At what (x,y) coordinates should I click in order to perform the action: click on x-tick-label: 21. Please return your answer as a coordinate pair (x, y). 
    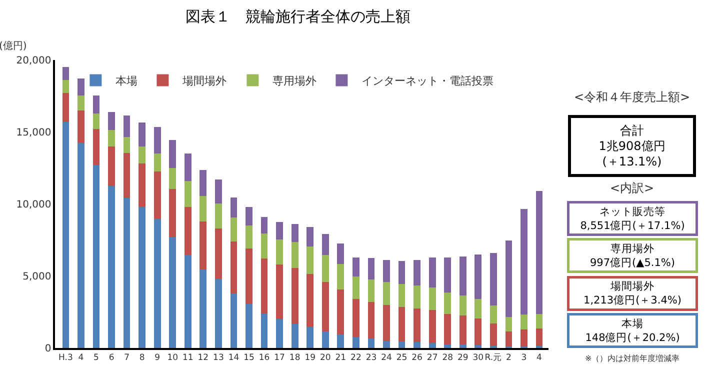
    Looking at the image, I should click on (340, 357).